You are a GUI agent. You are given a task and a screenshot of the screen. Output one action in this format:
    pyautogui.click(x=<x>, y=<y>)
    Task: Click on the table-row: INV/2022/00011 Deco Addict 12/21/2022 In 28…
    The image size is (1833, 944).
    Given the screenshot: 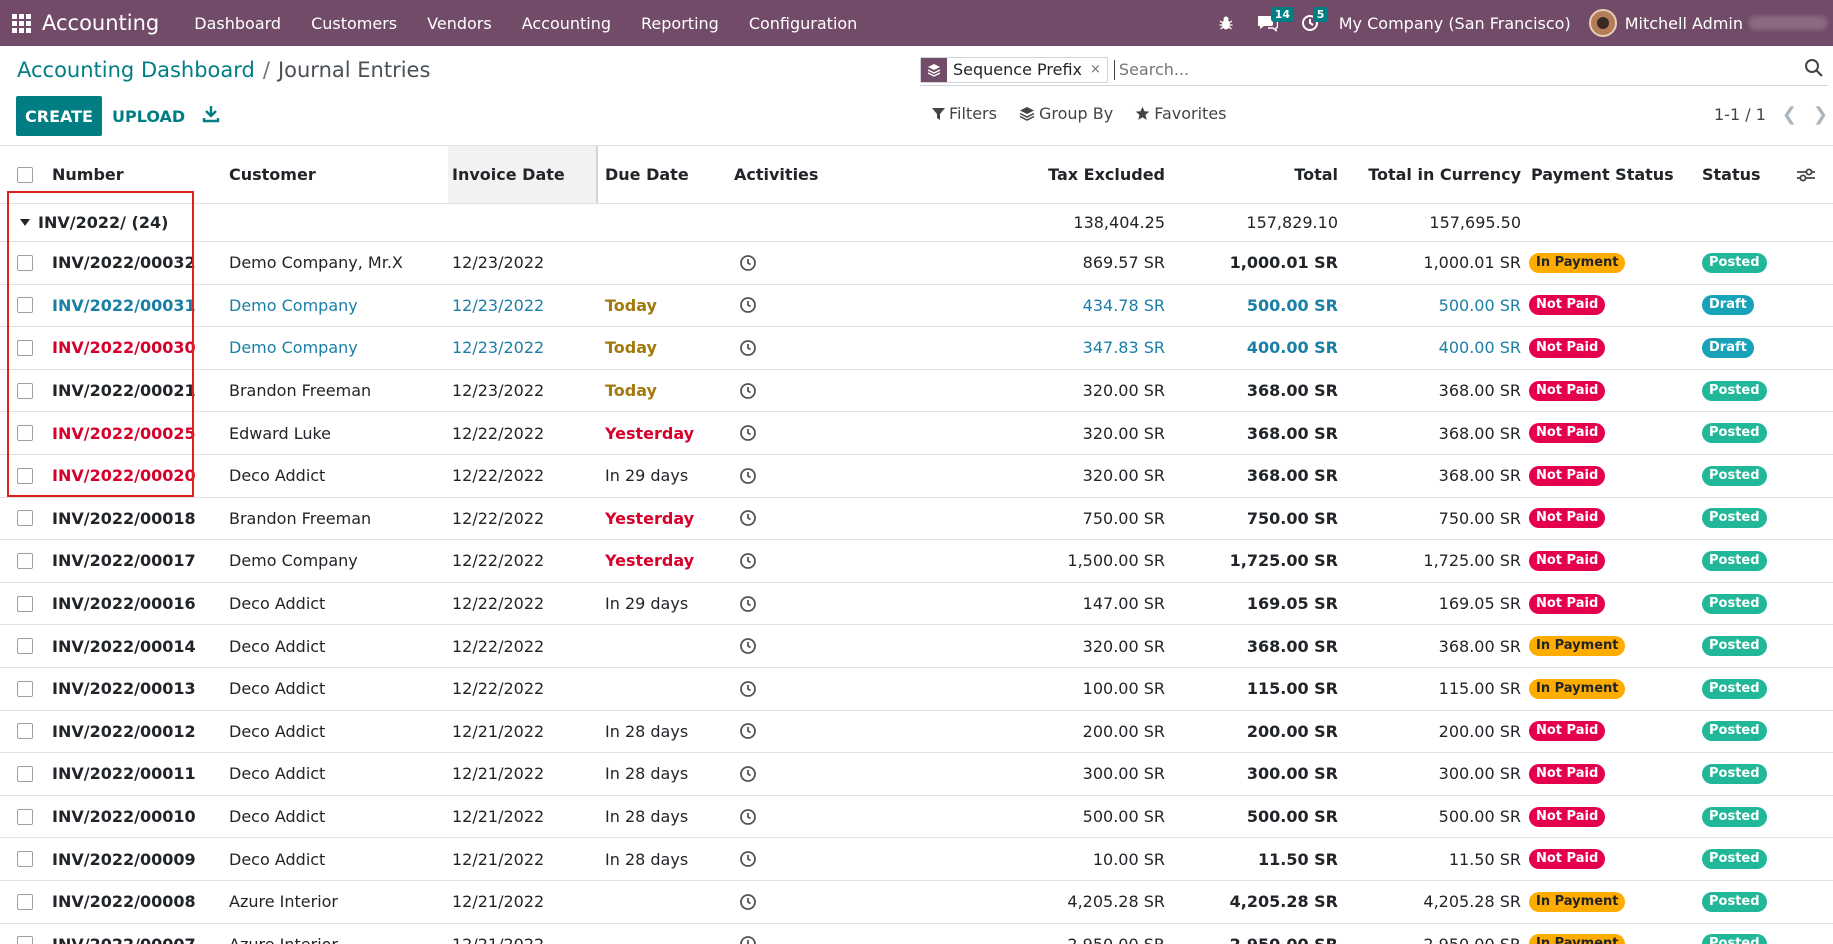 What is the action you would take?
    pyautogui.click(x=916, y=774)
    